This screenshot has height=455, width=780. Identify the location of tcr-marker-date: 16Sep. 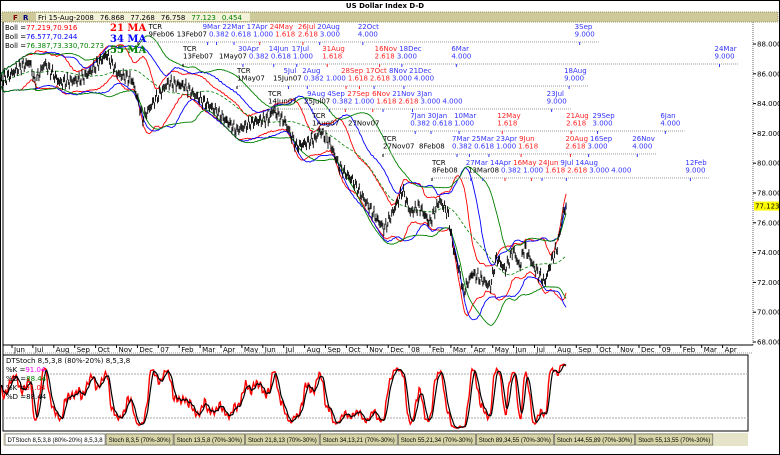
(601, 139).